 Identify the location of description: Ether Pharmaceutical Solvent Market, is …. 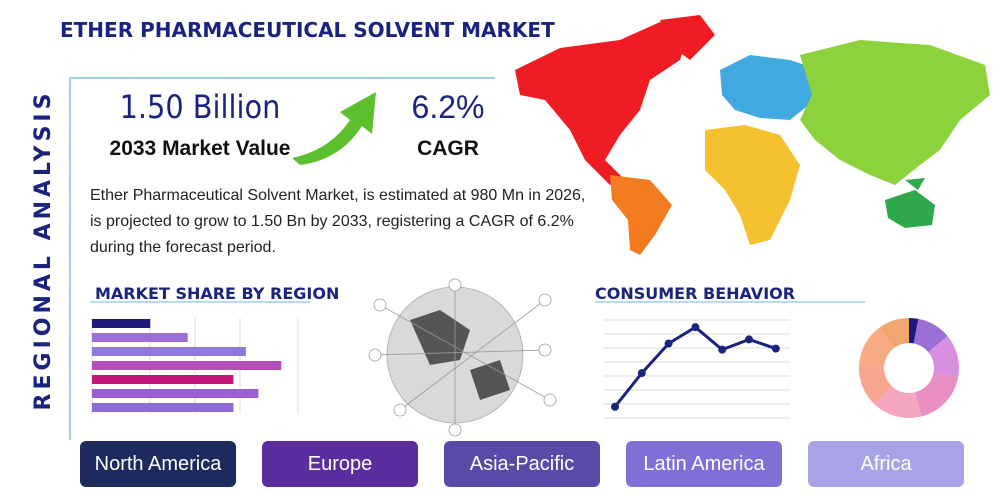
(338, 221).